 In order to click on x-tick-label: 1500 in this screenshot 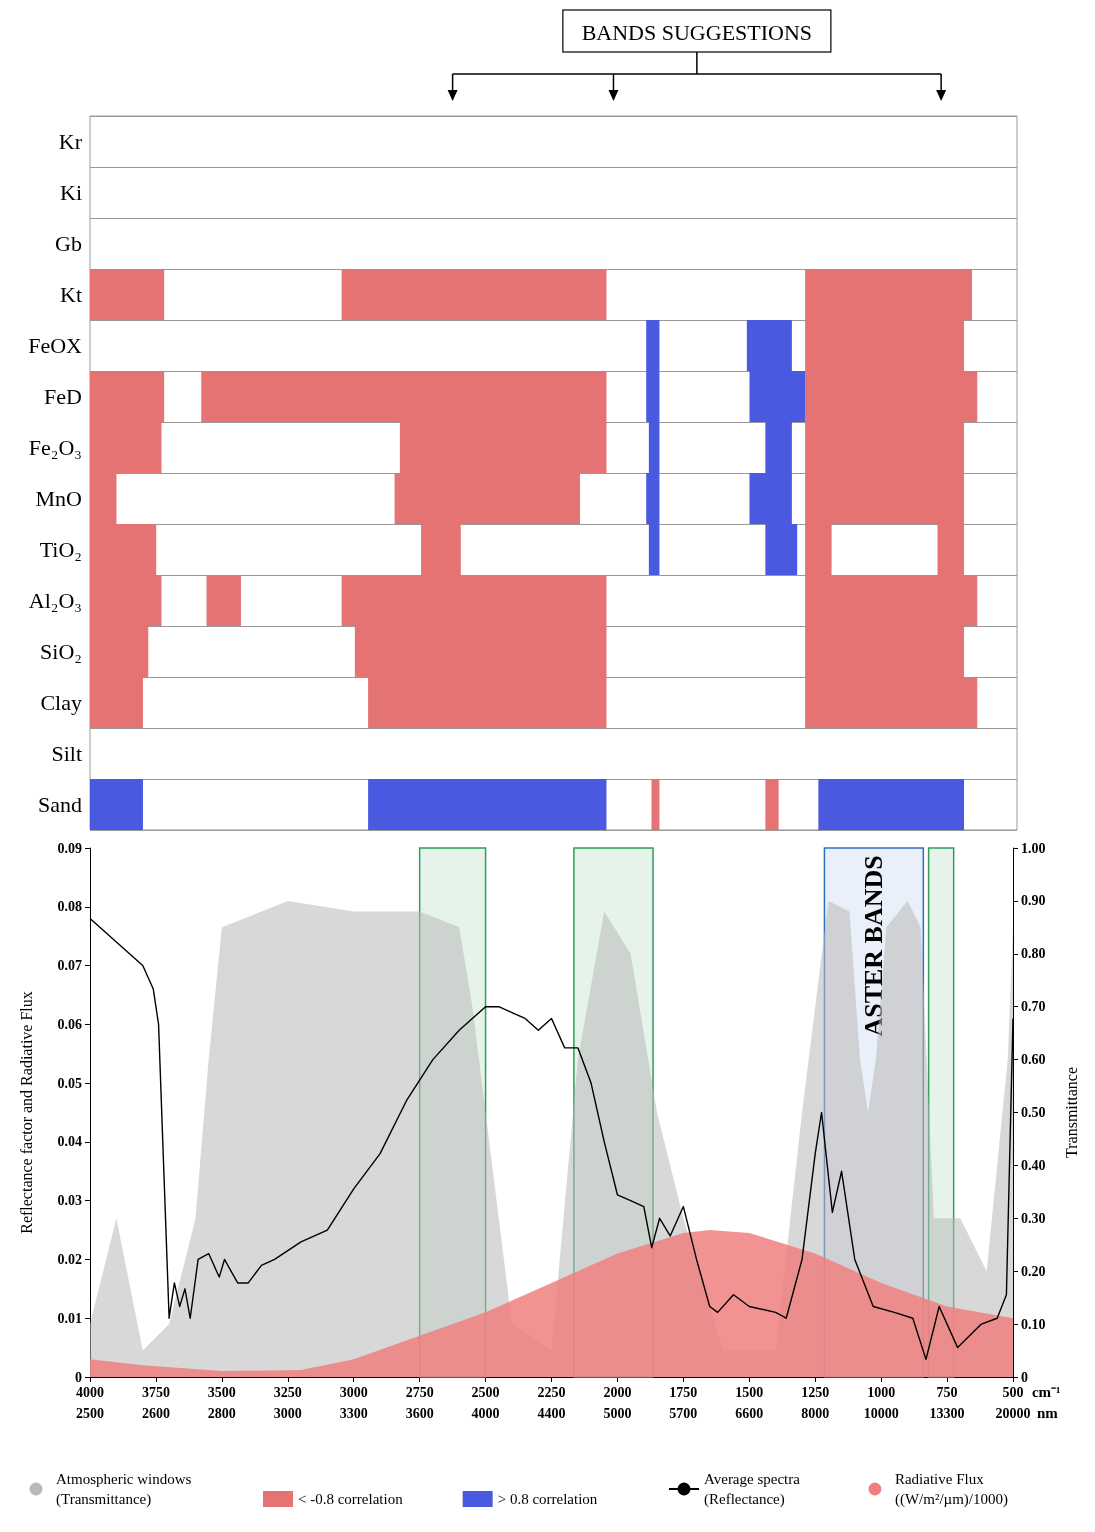, I will do `click(749, 1392)`.